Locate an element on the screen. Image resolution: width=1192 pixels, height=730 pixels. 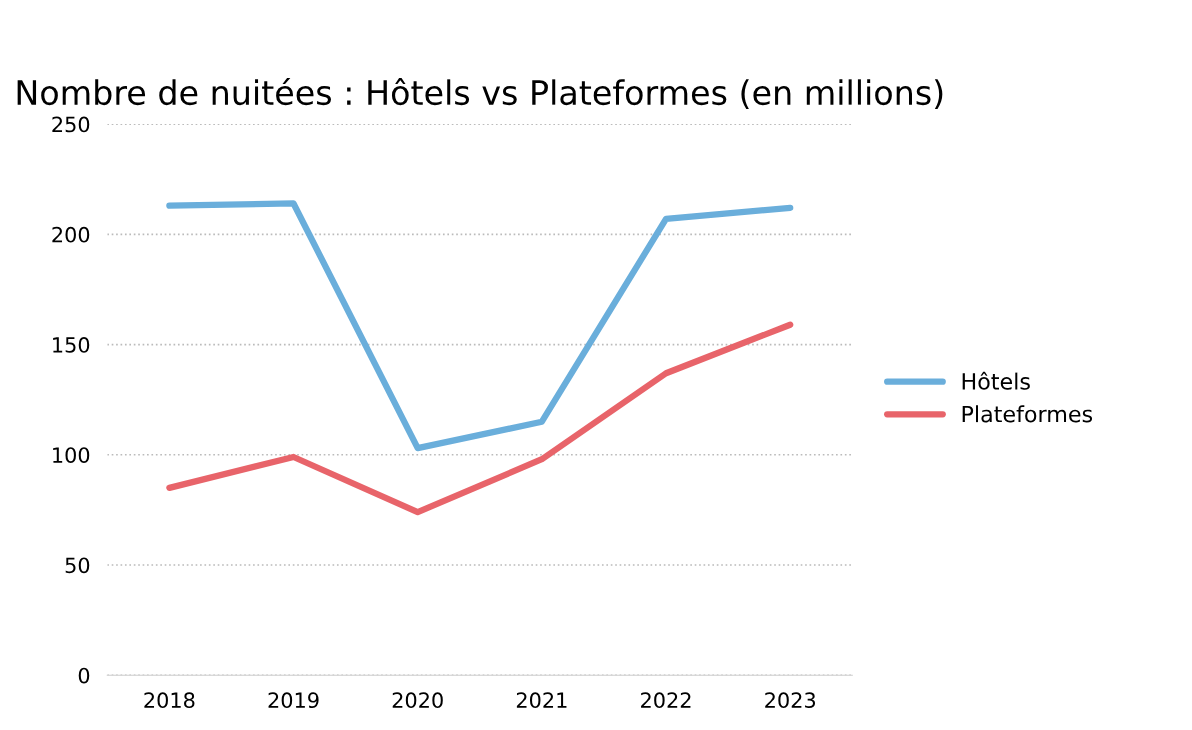
chart-title: Nombre de nuitées : Hôtels vs Plateformes (en millions) is located at coordinates (480, 93).